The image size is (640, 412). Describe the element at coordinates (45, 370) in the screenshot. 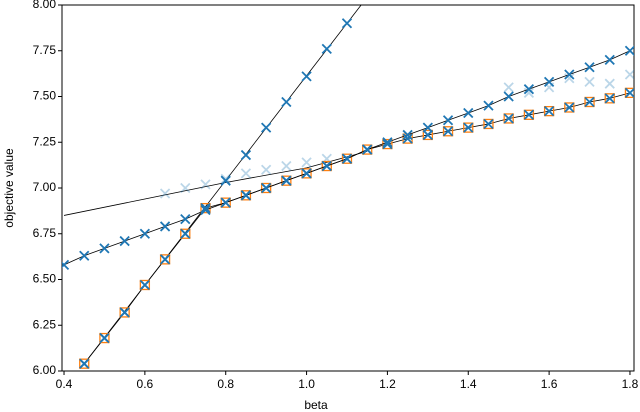

I see `y-tick-label: 6.00` at that location.